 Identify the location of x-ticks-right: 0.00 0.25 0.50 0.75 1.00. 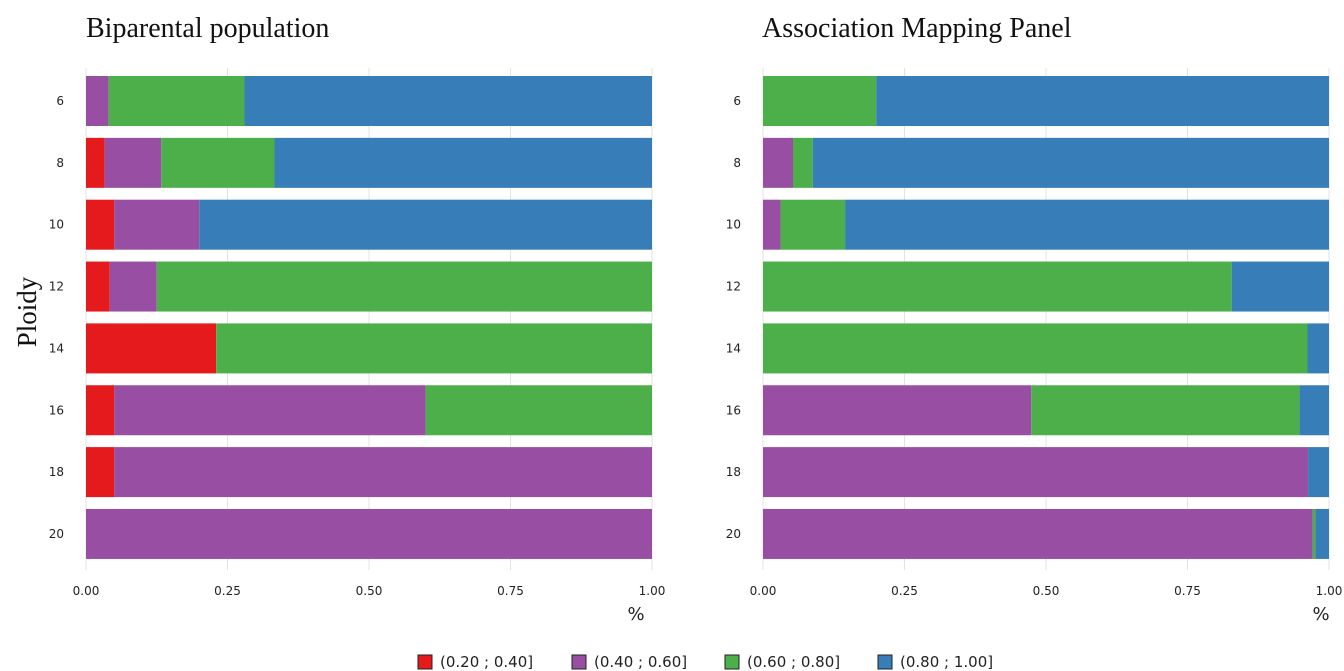
(1046, 591).